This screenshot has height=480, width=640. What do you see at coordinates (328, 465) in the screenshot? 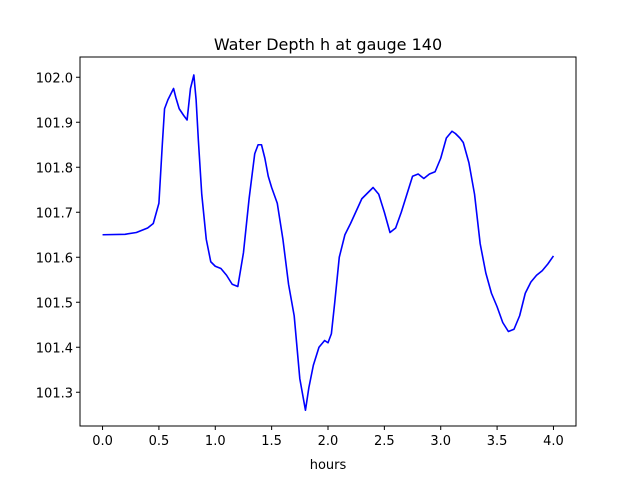
I see `x-axis-label: hours` at bounding box center [328, 465].